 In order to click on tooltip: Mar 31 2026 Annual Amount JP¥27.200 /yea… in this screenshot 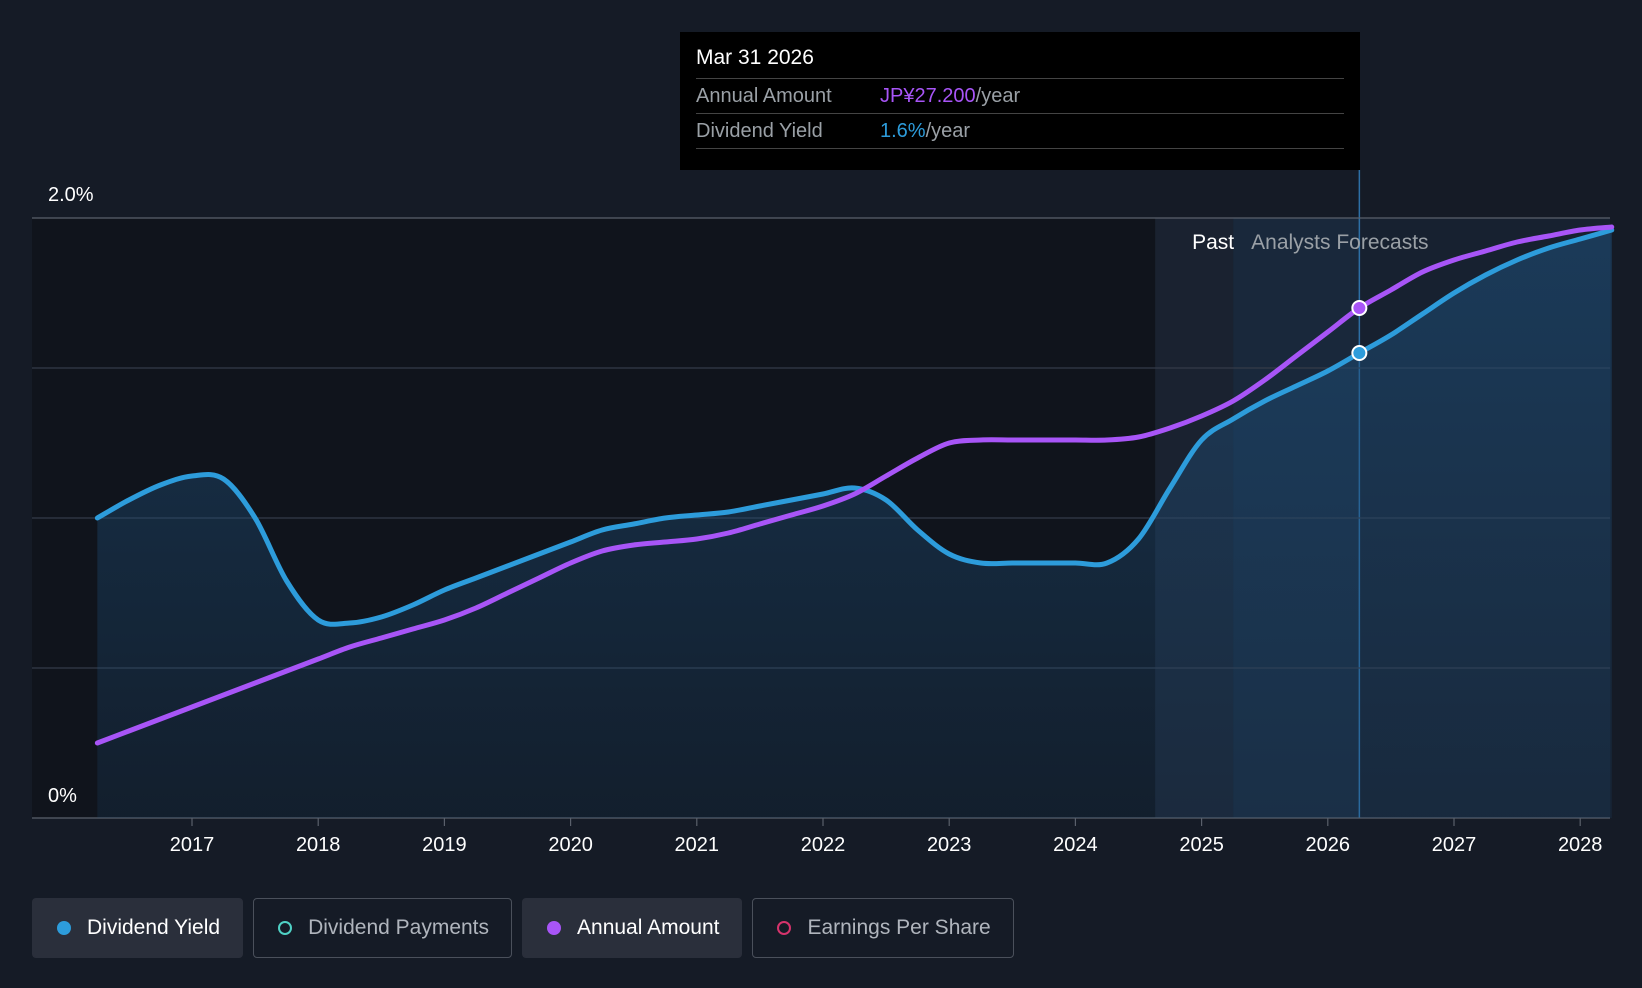, I will do `click(1020, 101)`.